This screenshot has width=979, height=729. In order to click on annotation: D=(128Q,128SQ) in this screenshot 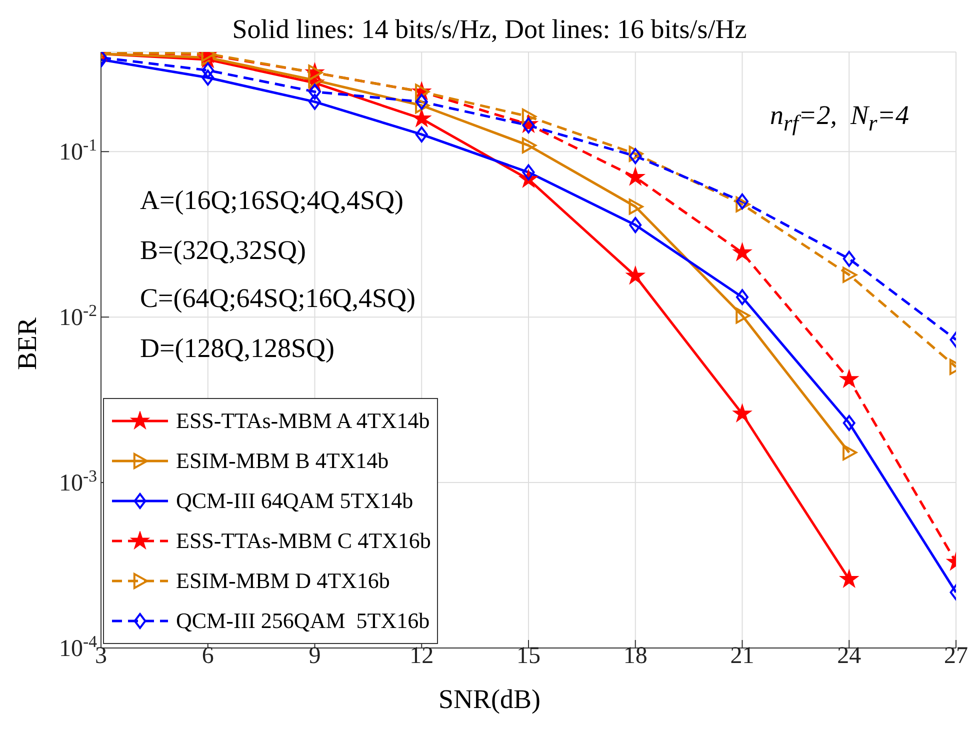, I will do `click(237, 348)`.